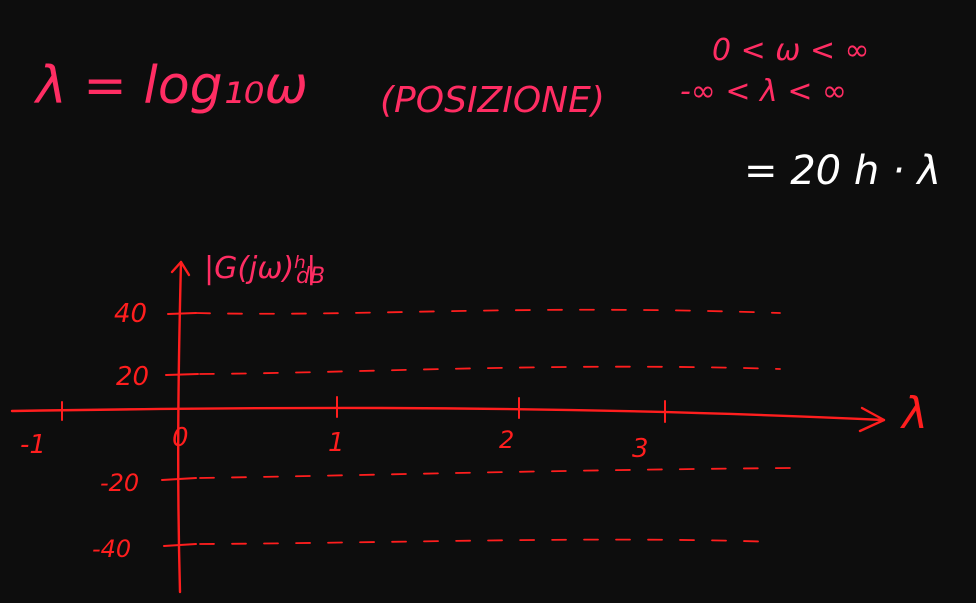 This screenshot has height=603, width=976. I want to click on x-axis-label: λ, so click(914, 413).